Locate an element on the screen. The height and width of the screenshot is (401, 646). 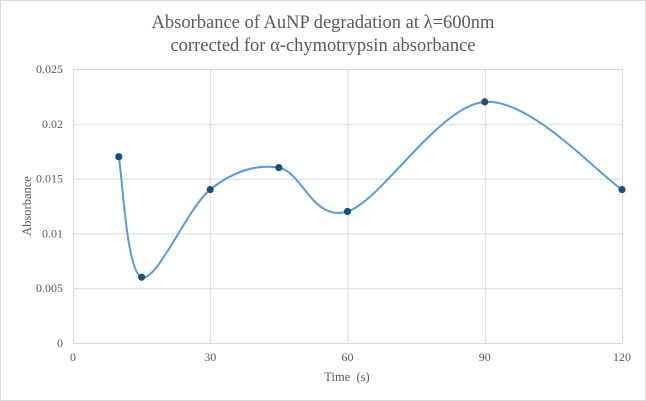
x-tick-labels: 0 30 60 90 120 is located at coordinates (350, 357).